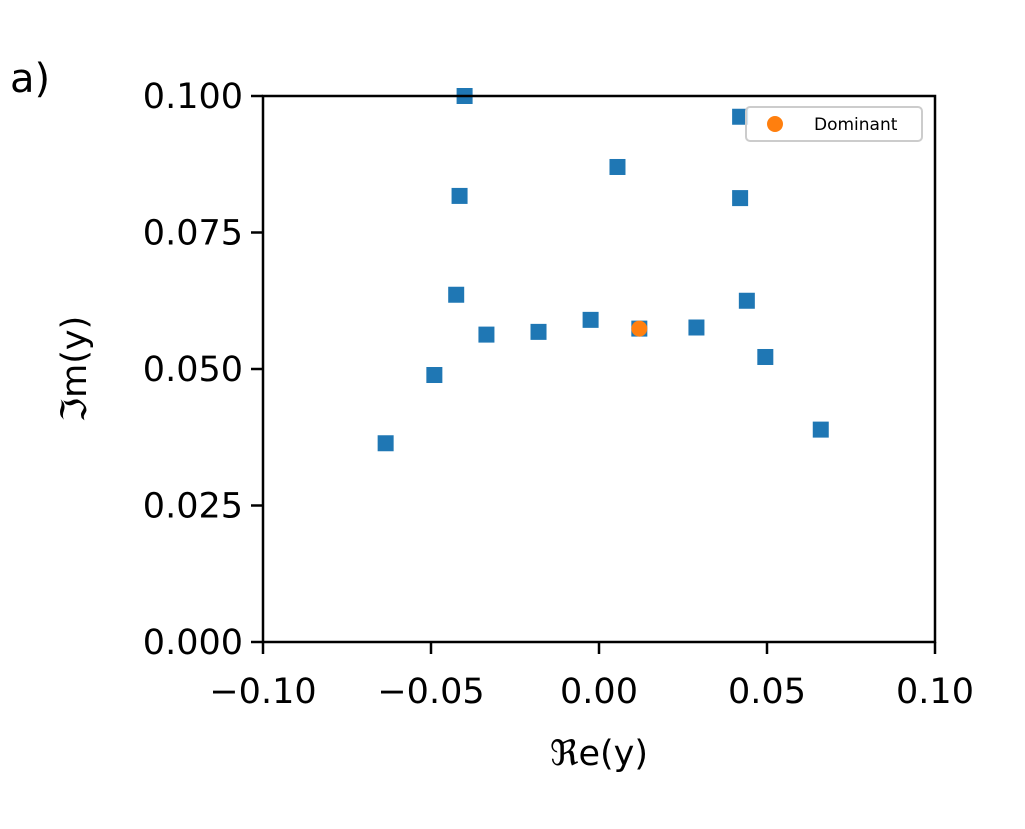  What do you see at coordinates (767, 692) in the screenshot?
I see `x-tick-label: 0.05` at bounding box center [767, 692].